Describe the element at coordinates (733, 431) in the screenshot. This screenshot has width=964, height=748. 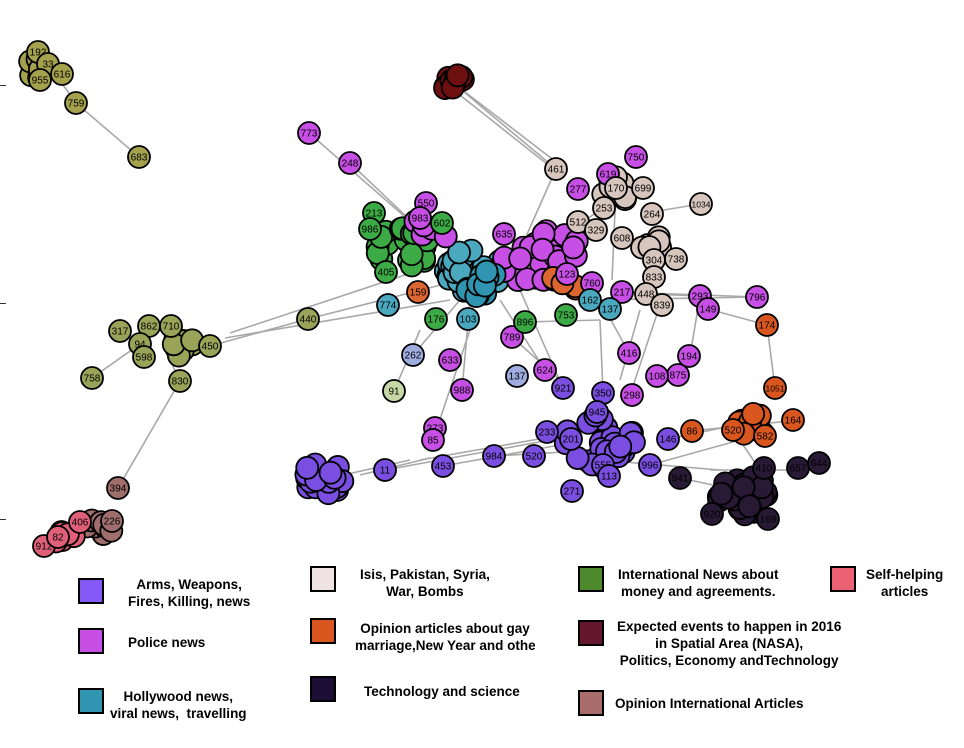
I see `node-label: 520` at that location.